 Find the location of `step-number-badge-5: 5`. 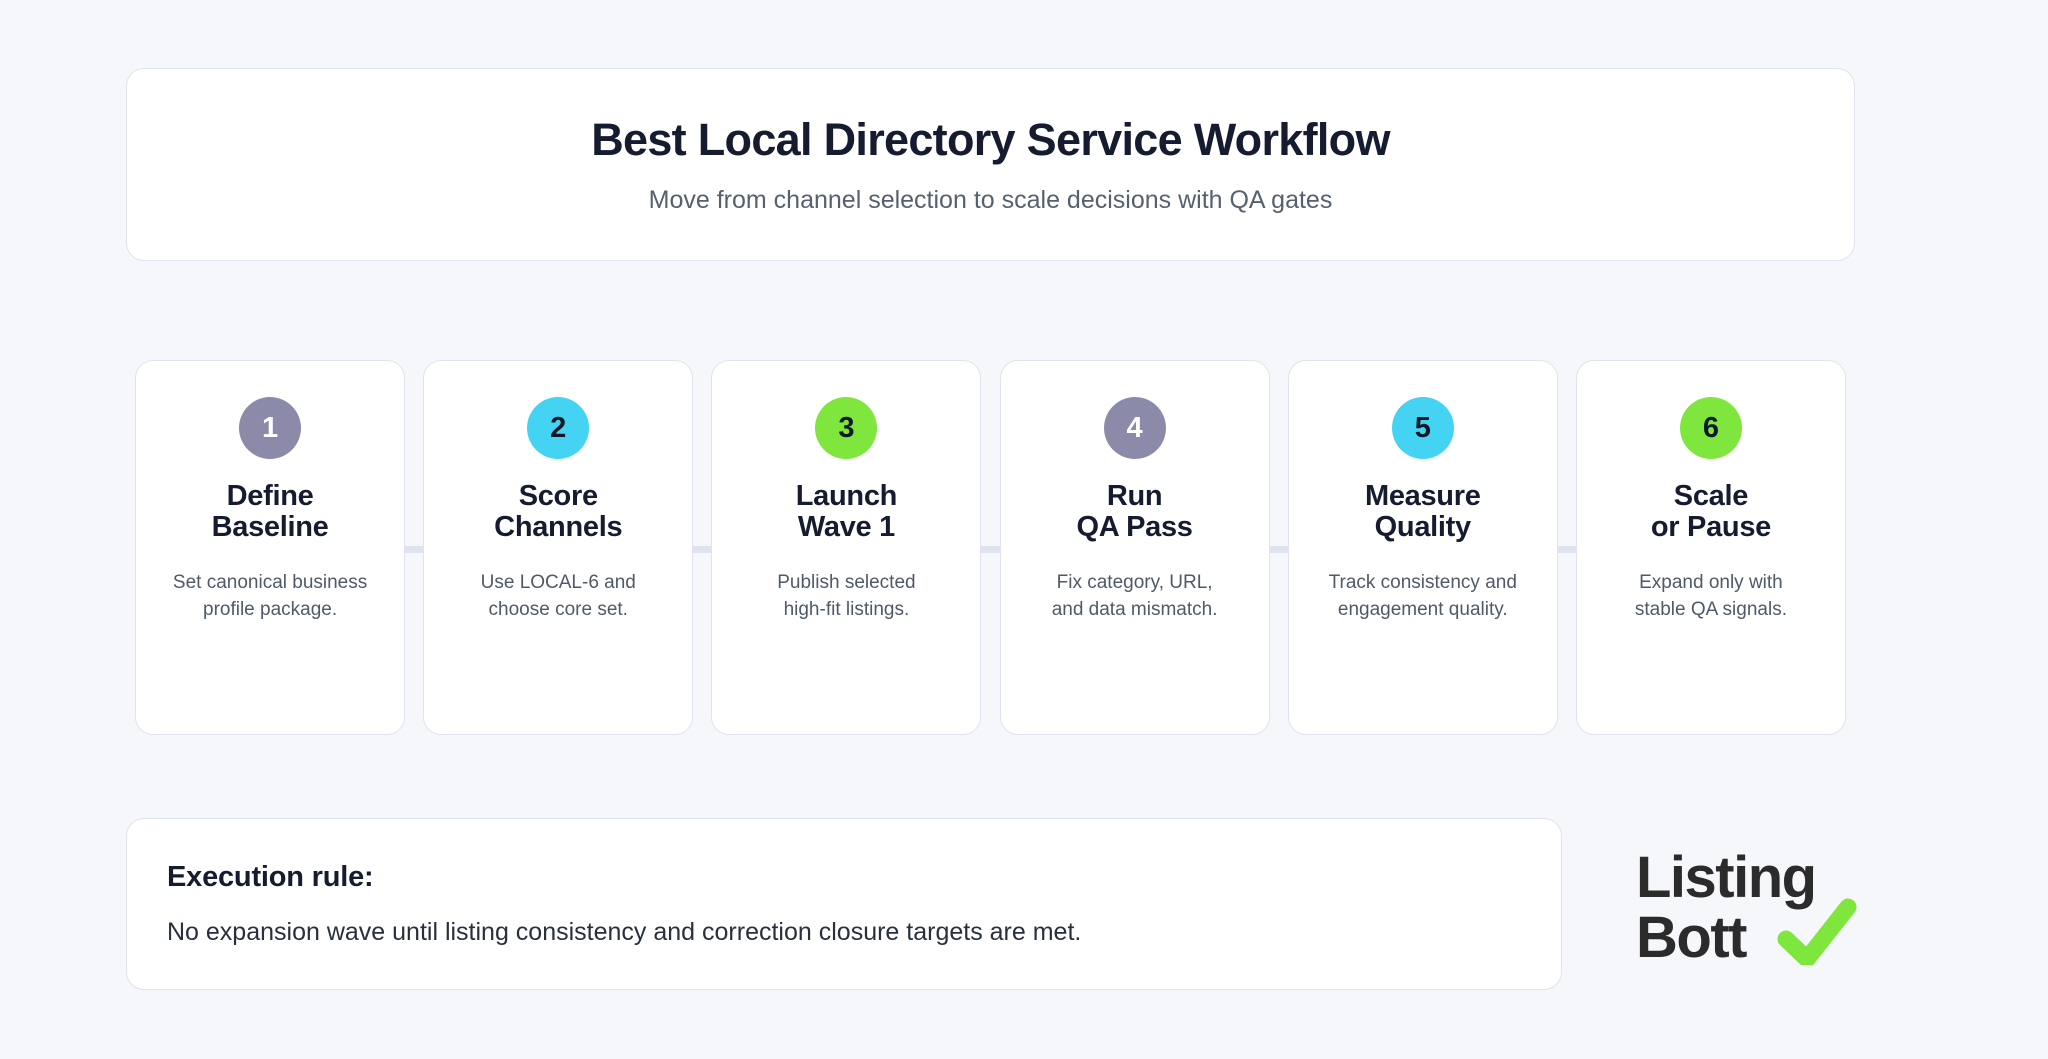

step-number-badge-5: 5 is located at coordinates (1422, 428).